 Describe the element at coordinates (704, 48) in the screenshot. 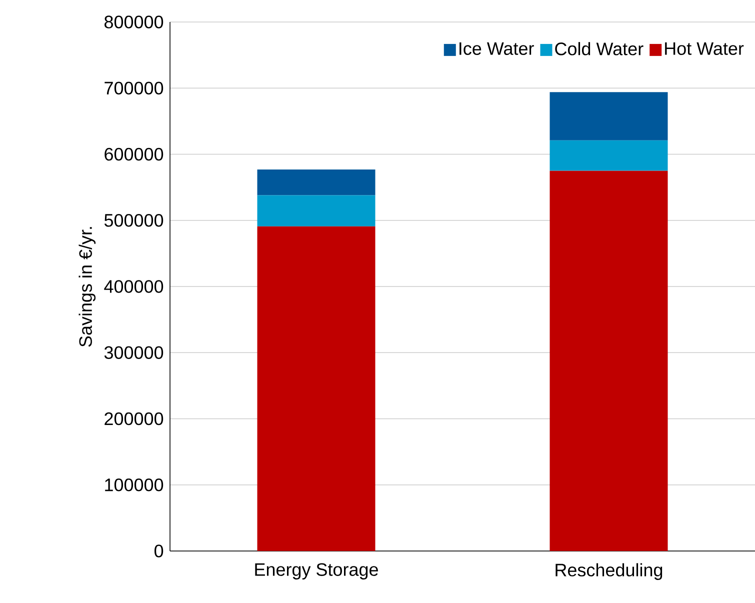

I see `legend-label: Hot Water` at that location.